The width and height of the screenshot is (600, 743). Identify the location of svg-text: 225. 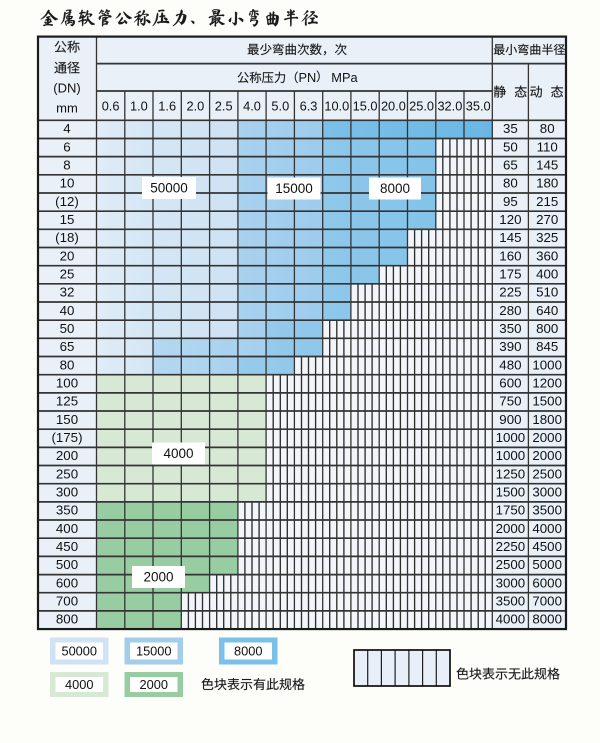
(510, 292).